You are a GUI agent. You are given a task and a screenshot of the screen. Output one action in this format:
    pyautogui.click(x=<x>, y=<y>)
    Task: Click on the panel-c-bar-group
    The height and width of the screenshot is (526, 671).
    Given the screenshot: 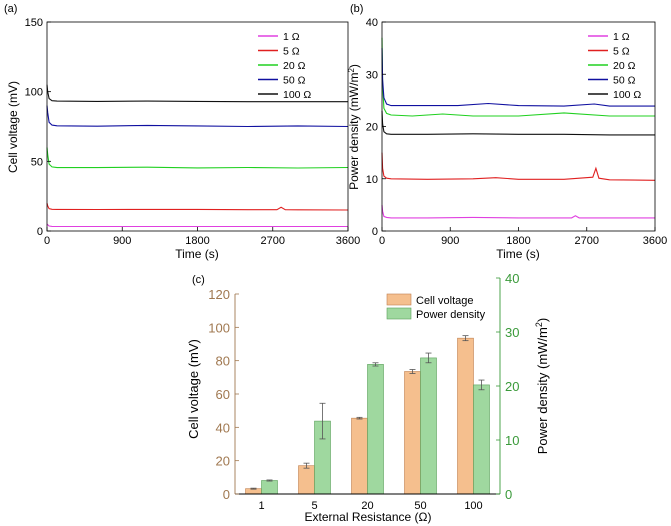 What is the action you would take?
    pyautogui.click(x=367, y=415)
    